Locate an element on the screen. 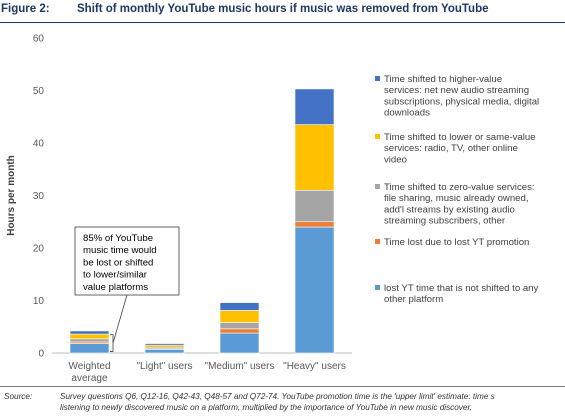 This screenshot has height=418, width=565. figure-label: Figure 2: is located at coordinates (25, 9).